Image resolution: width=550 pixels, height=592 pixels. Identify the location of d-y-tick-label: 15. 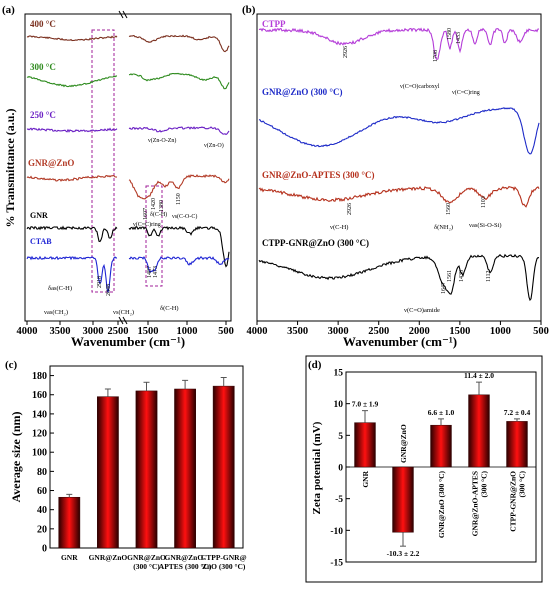
(339, 374).